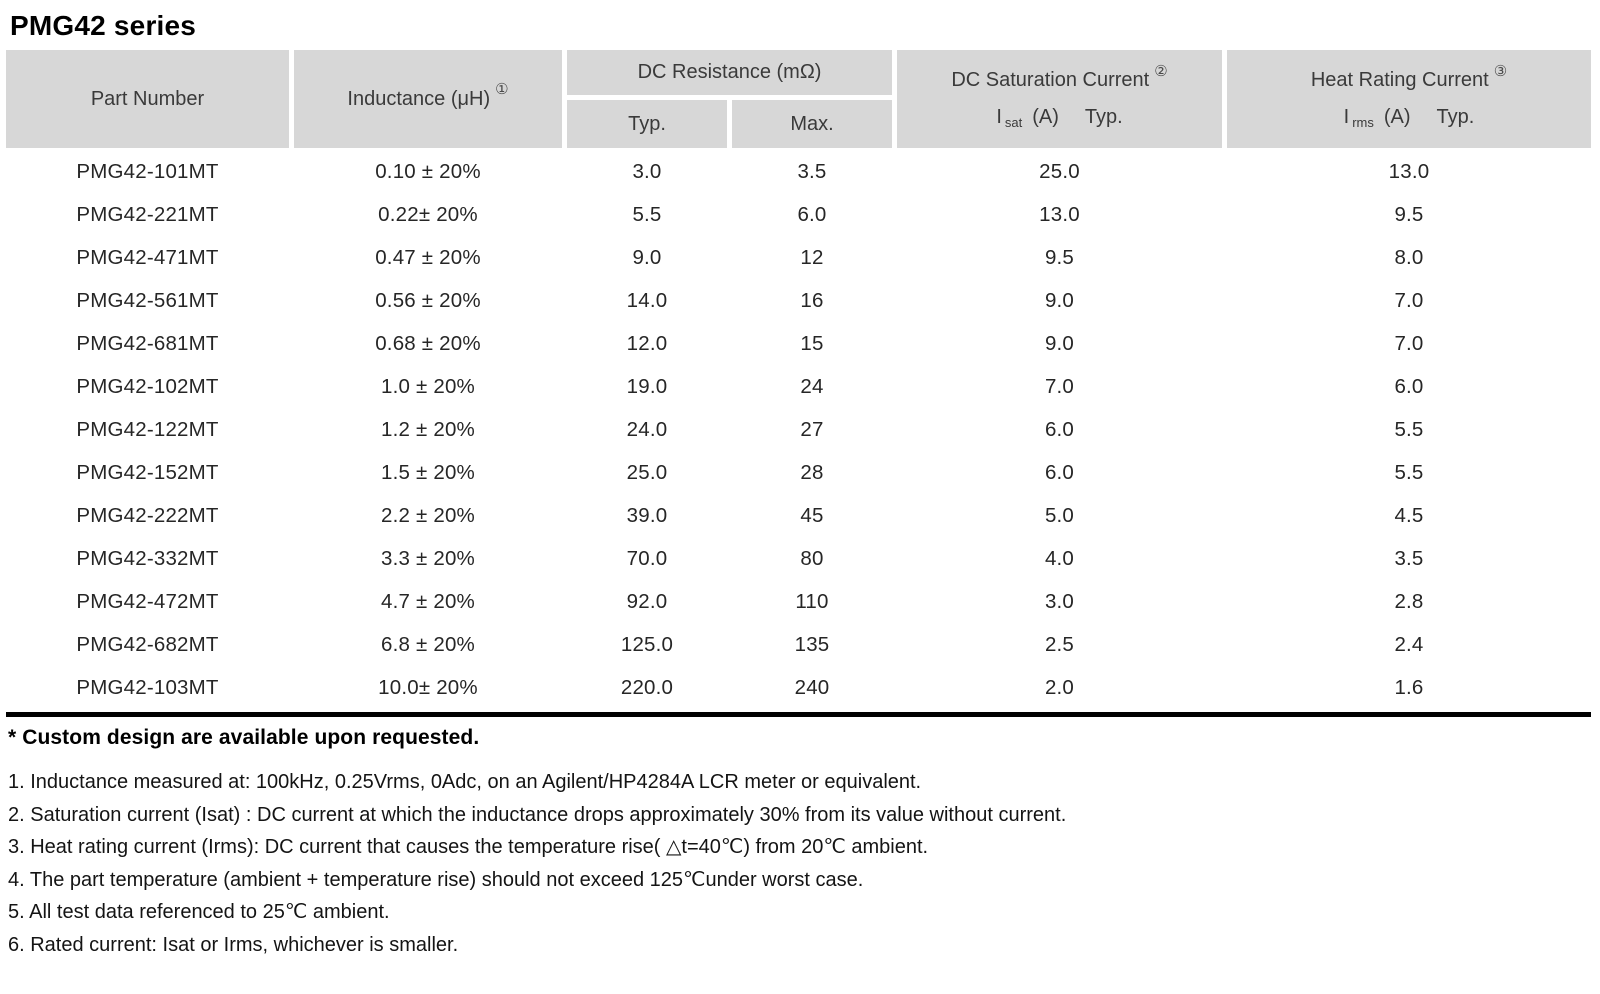  Describe the element at coordinates (647, 214) in the screenshot. I see `dcr-typ-cell: 5.5` at that location.